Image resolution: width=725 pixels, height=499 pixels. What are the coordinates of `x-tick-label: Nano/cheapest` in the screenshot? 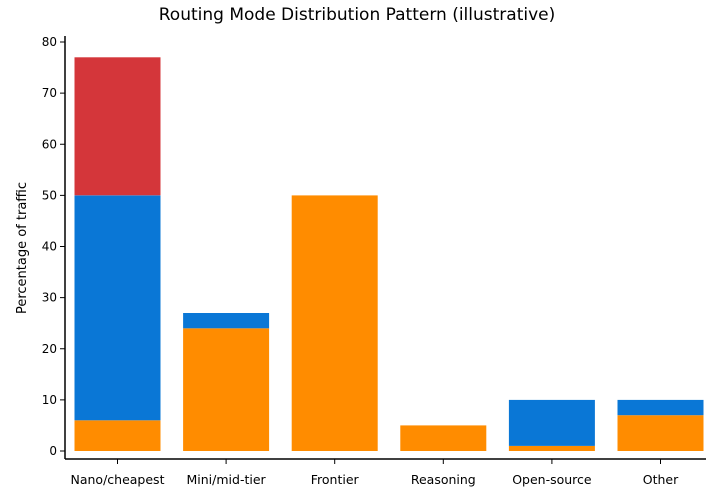 It's located at (118, 479).